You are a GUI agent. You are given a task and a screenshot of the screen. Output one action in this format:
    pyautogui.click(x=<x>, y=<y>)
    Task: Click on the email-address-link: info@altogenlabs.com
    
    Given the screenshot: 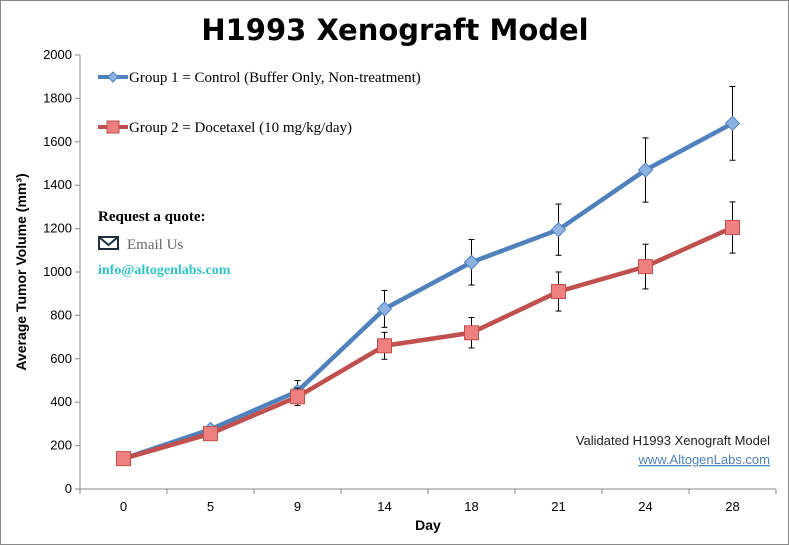 What is the action you would take?
    pyautogui.click(x=164, y=270)
    